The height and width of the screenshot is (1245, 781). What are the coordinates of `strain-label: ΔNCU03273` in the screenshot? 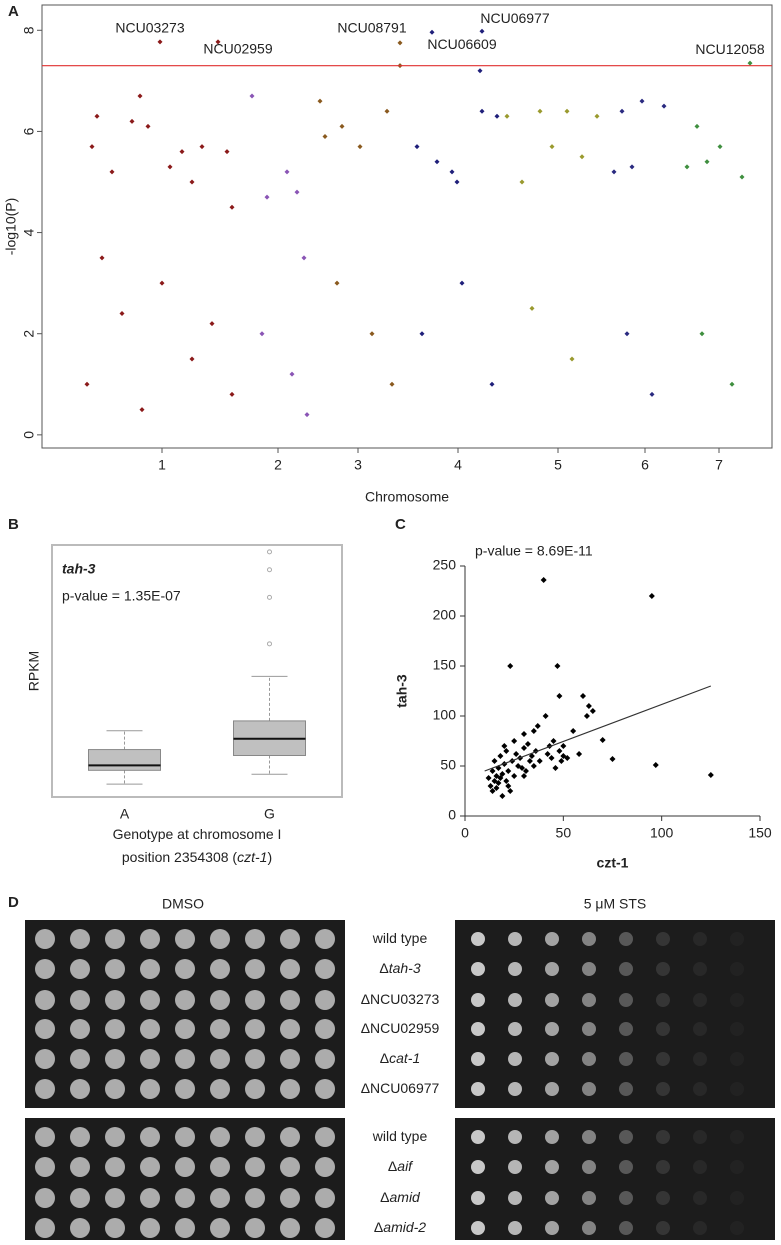 It's located at (400, 999).